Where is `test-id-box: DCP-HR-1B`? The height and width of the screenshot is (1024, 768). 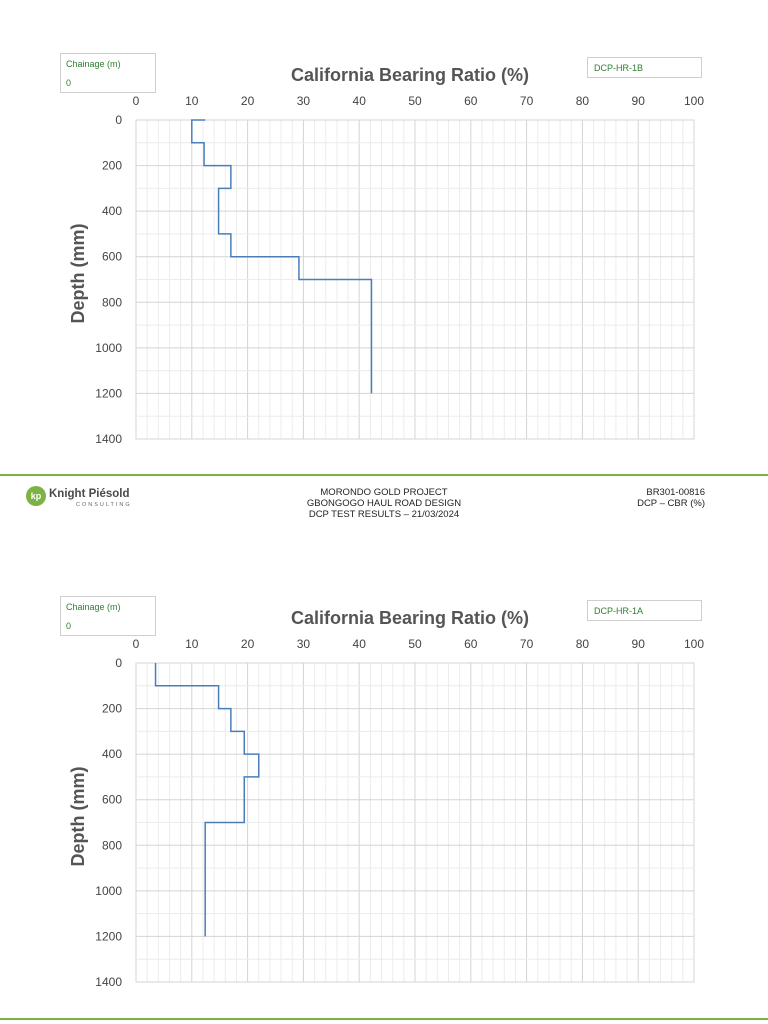
test-id-box: DCP-HR-1B is located at coordinates (644, 67).